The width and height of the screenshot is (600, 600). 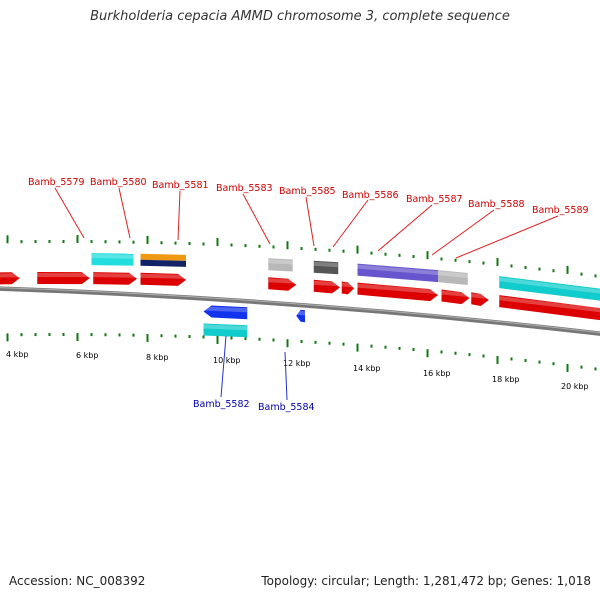 I want to click on gene-label-bamb-5588: Bamb_5588, so click(x=496, y=204).